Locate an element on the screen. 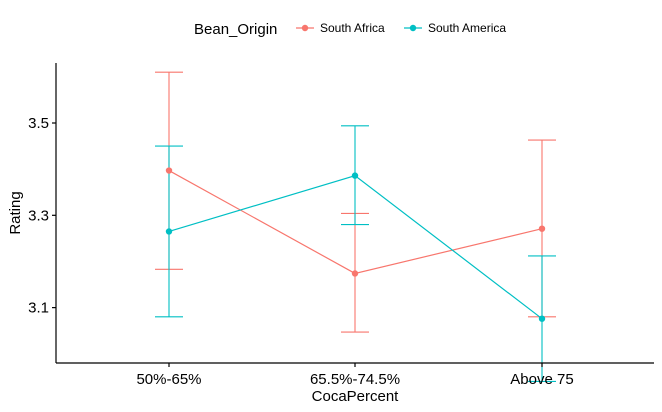 This screenshot has height=412, width=662. y-tick-label: 3.1 is located at coordinates (38, 308).